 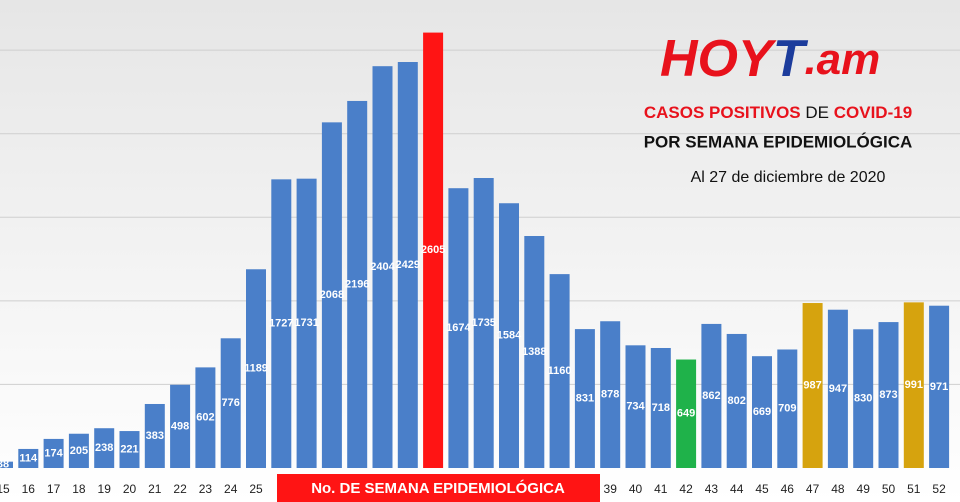 I want to click on value-label: 830, so click(x=863, y=399).